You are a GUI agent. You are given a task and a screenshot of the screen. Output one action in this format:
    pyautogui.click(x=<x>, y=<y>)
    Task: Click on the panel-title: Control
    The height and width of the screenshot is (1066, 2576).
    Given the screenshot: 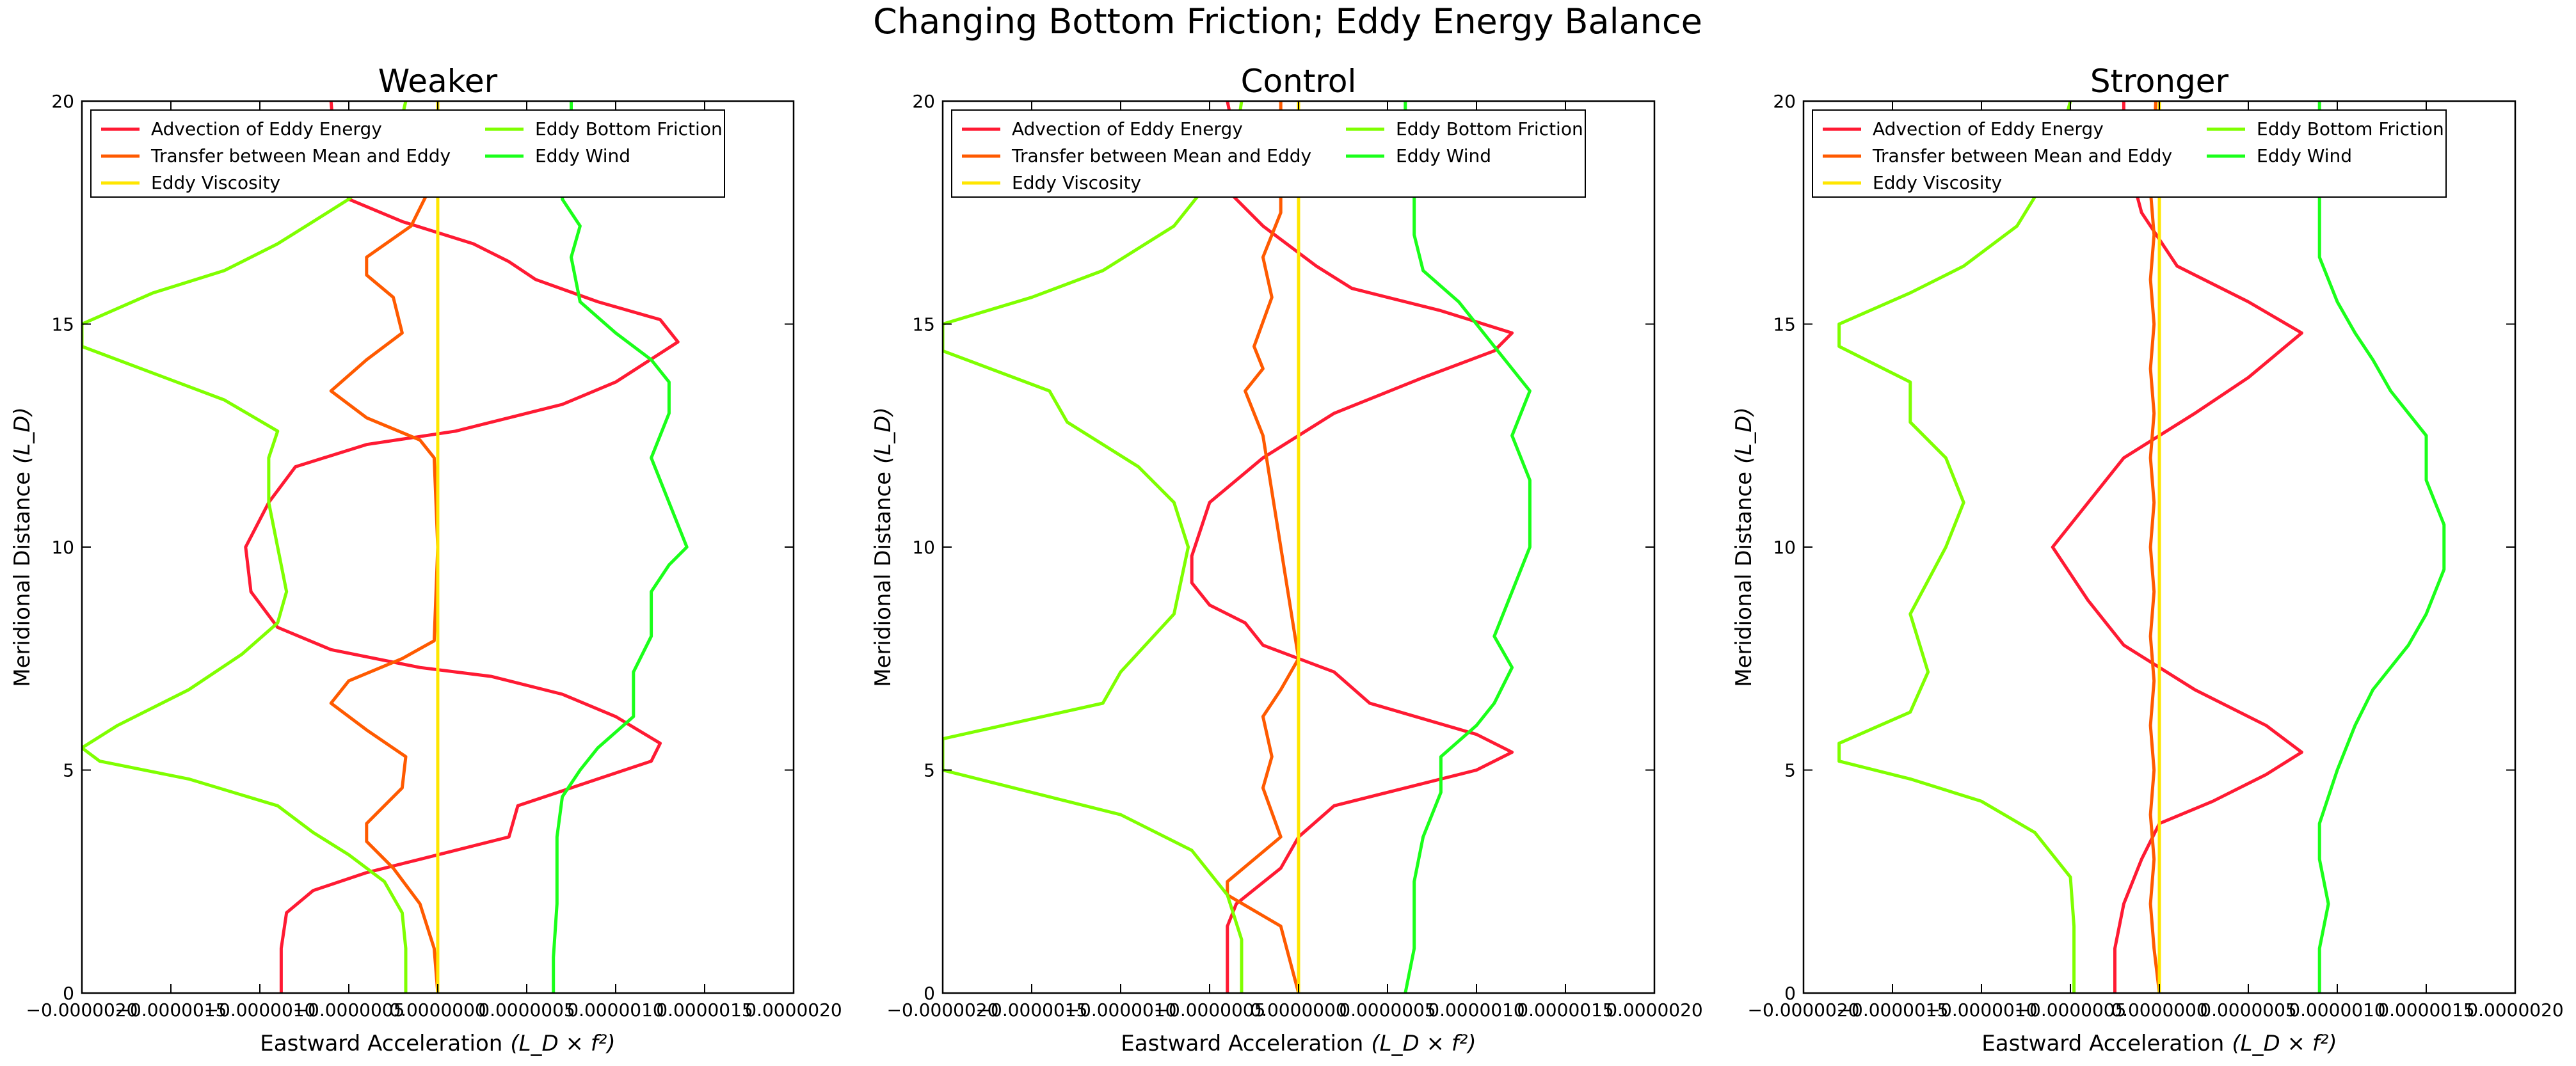 What is the action you would take?
    pyautogui.click(x=1299, y=81)
    